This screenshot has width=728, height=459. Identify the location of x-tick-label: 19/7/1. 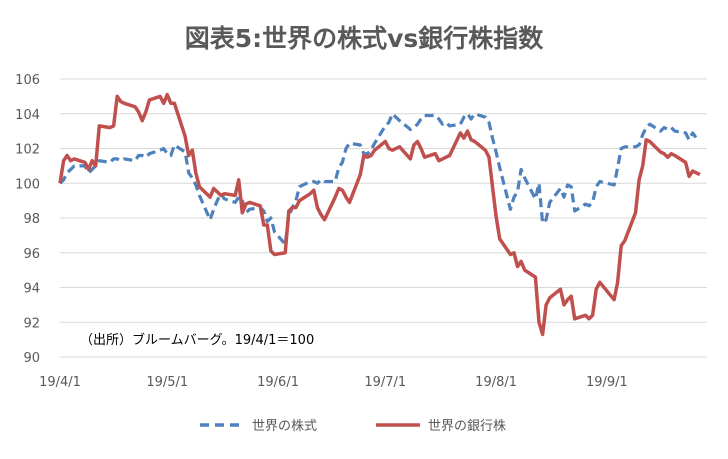
(385, 382).